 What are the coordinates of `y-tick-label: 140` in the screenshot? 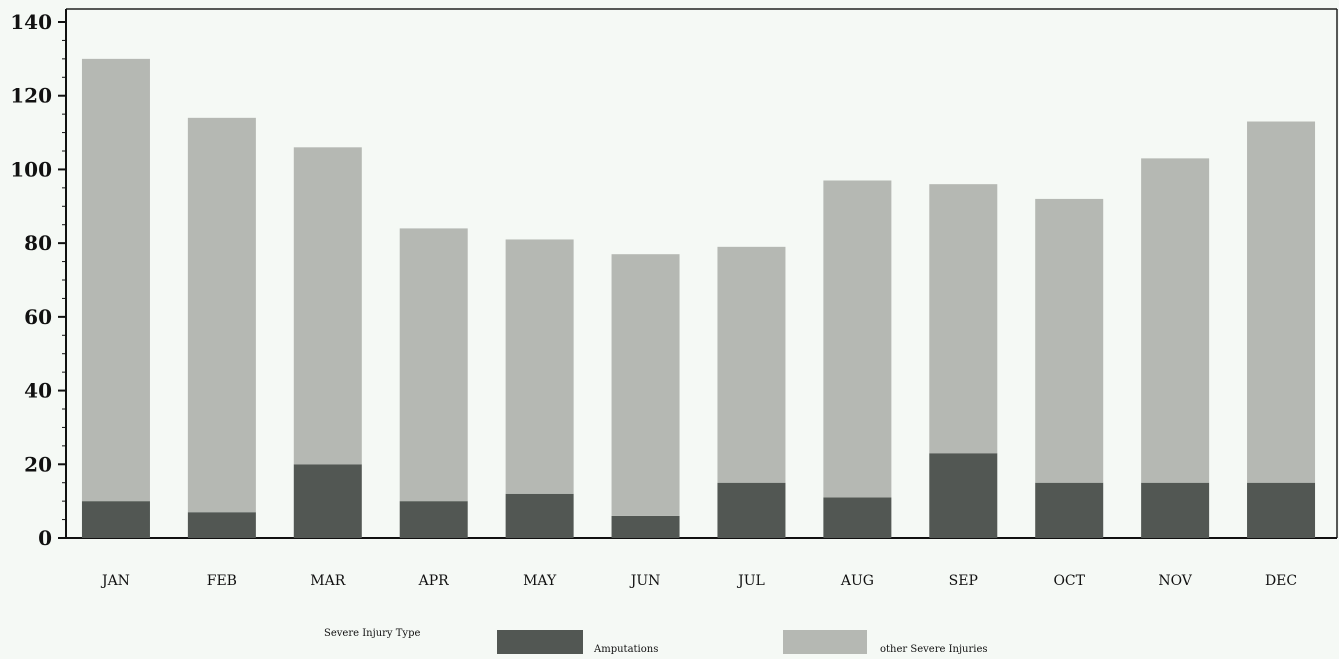 It's located at (31, 22).